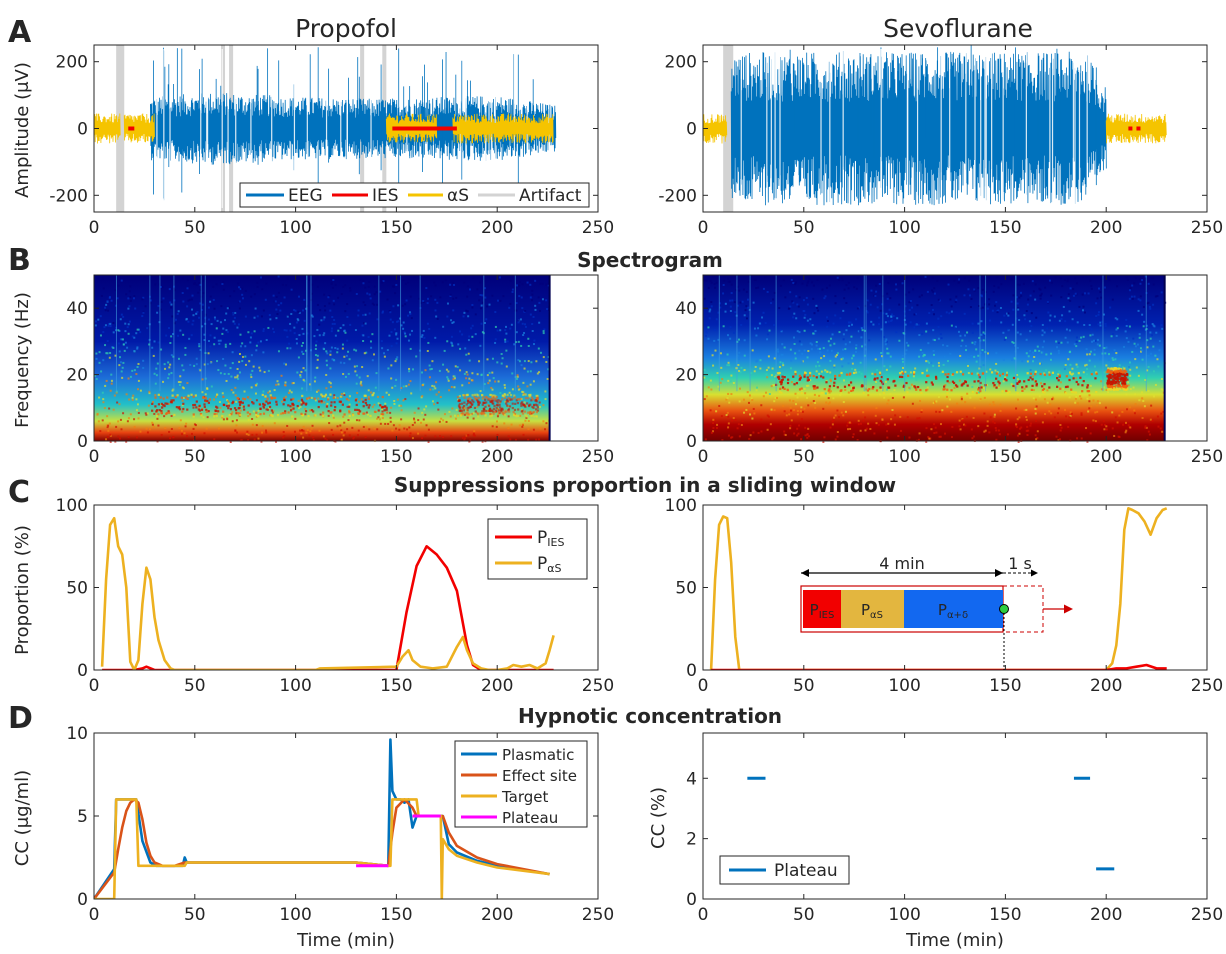 The width and height of the screenshot is (1226, 954). What do you see at coordinates (1106, 228) in the screenshot?
I see `x-tick-label: 200` at bounding box center [1106, 228].